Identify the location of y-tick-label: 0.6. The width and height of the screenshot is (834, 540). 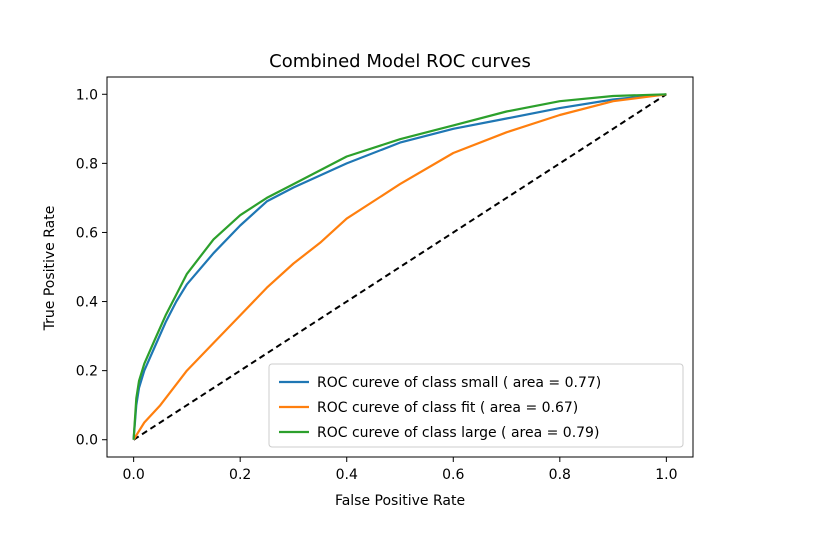
(87, 233).